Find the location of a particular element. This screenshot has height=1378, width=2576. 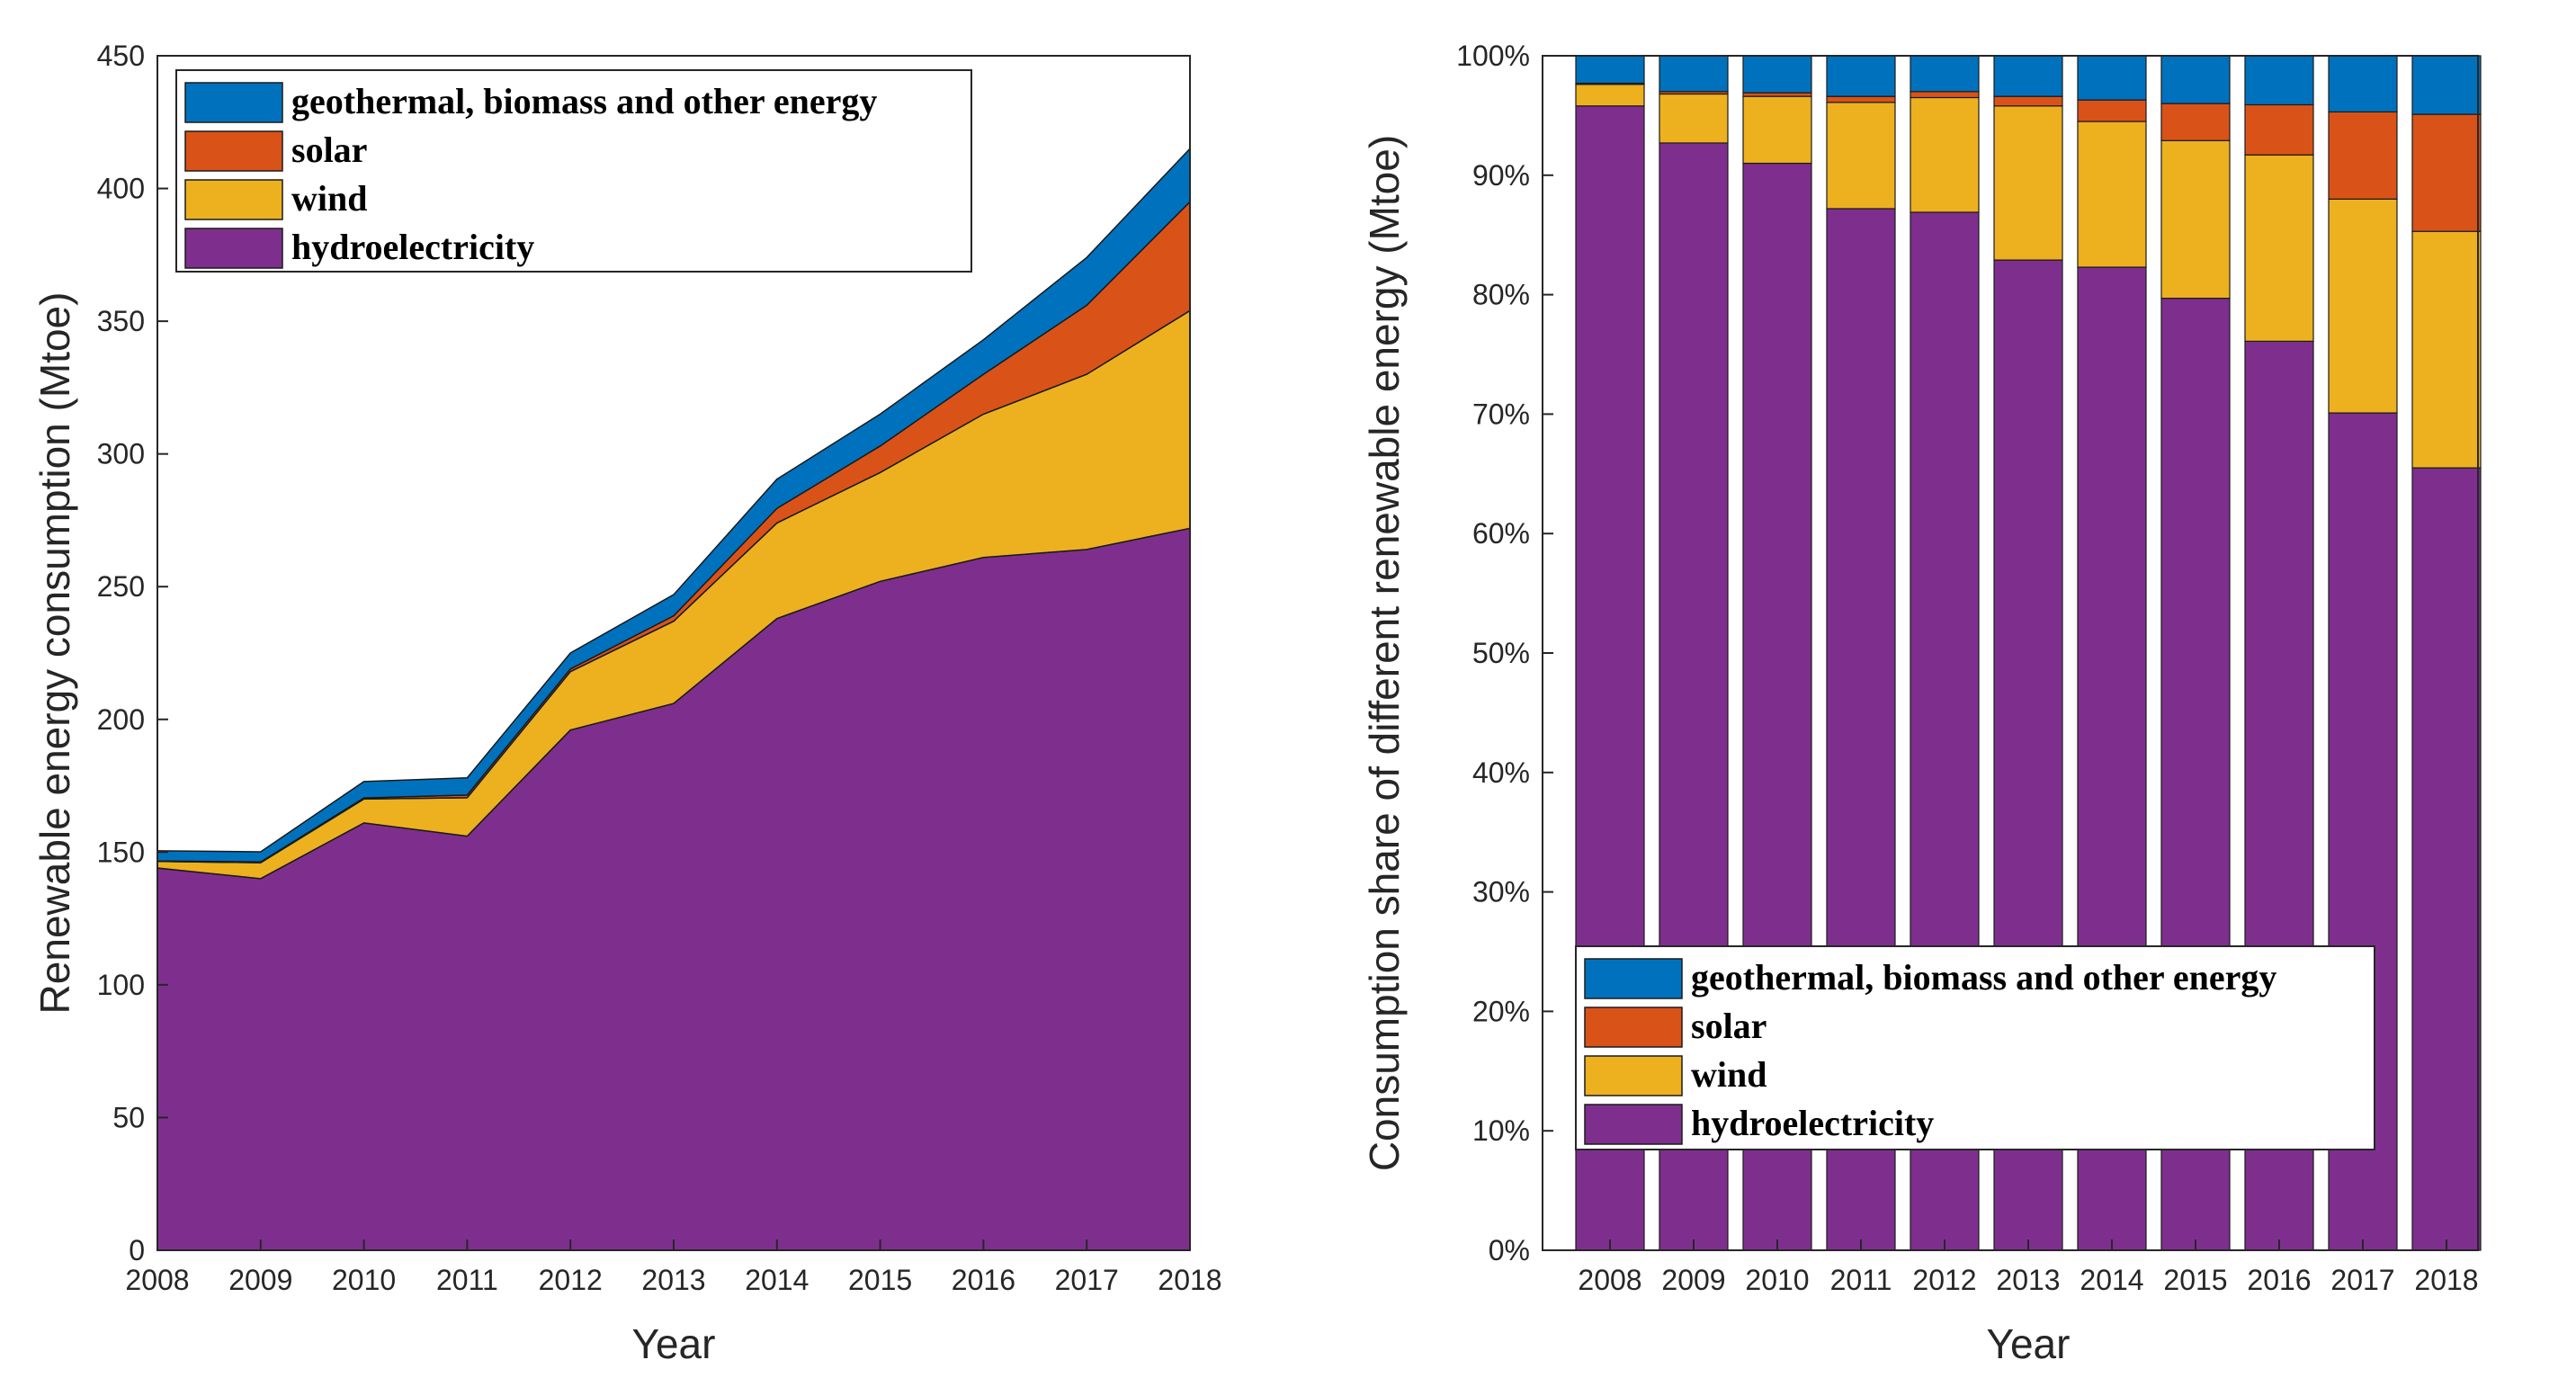

y-axis-ticks: 0 50 100 150 200 250 300 350 400 450 is located at coordinates (132, 653).